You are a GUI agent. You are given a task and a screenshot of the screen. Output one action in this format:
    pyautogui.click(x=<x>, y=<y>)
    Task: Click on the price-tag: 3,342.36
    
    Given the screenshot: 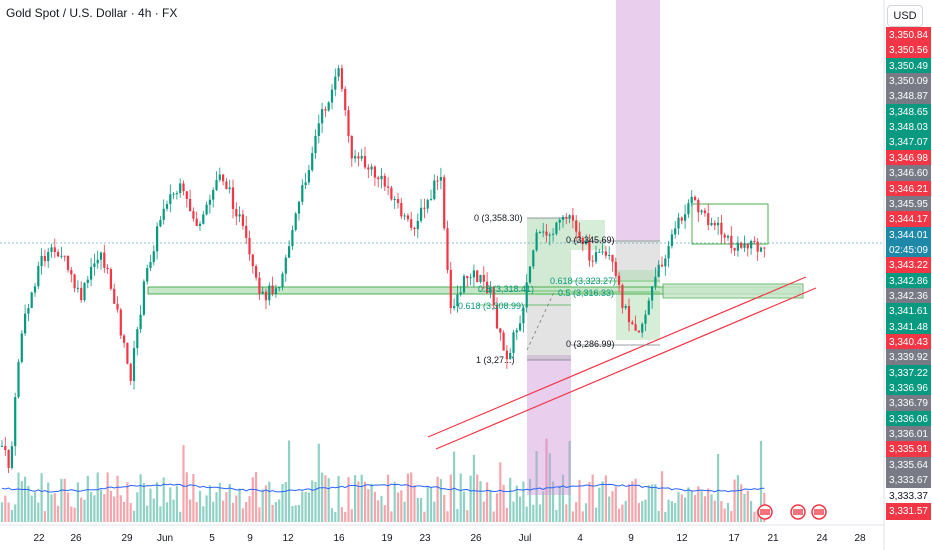 What is the action you would take?
    pyautogui.click(x=908, y=296)
    